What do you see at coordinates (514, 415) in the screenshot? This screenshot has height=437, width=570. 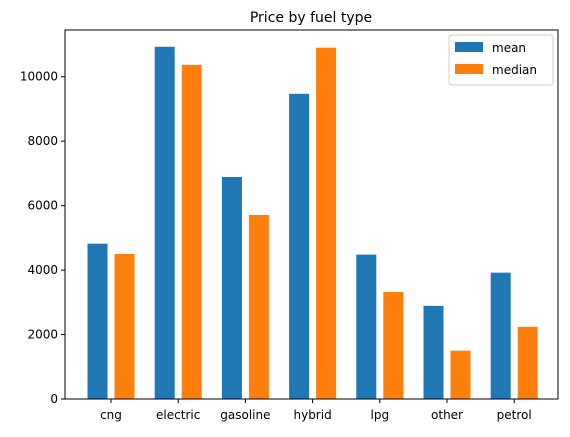 I see `x-tick-label-petrol: petrol` at bounding box center [514, 415].